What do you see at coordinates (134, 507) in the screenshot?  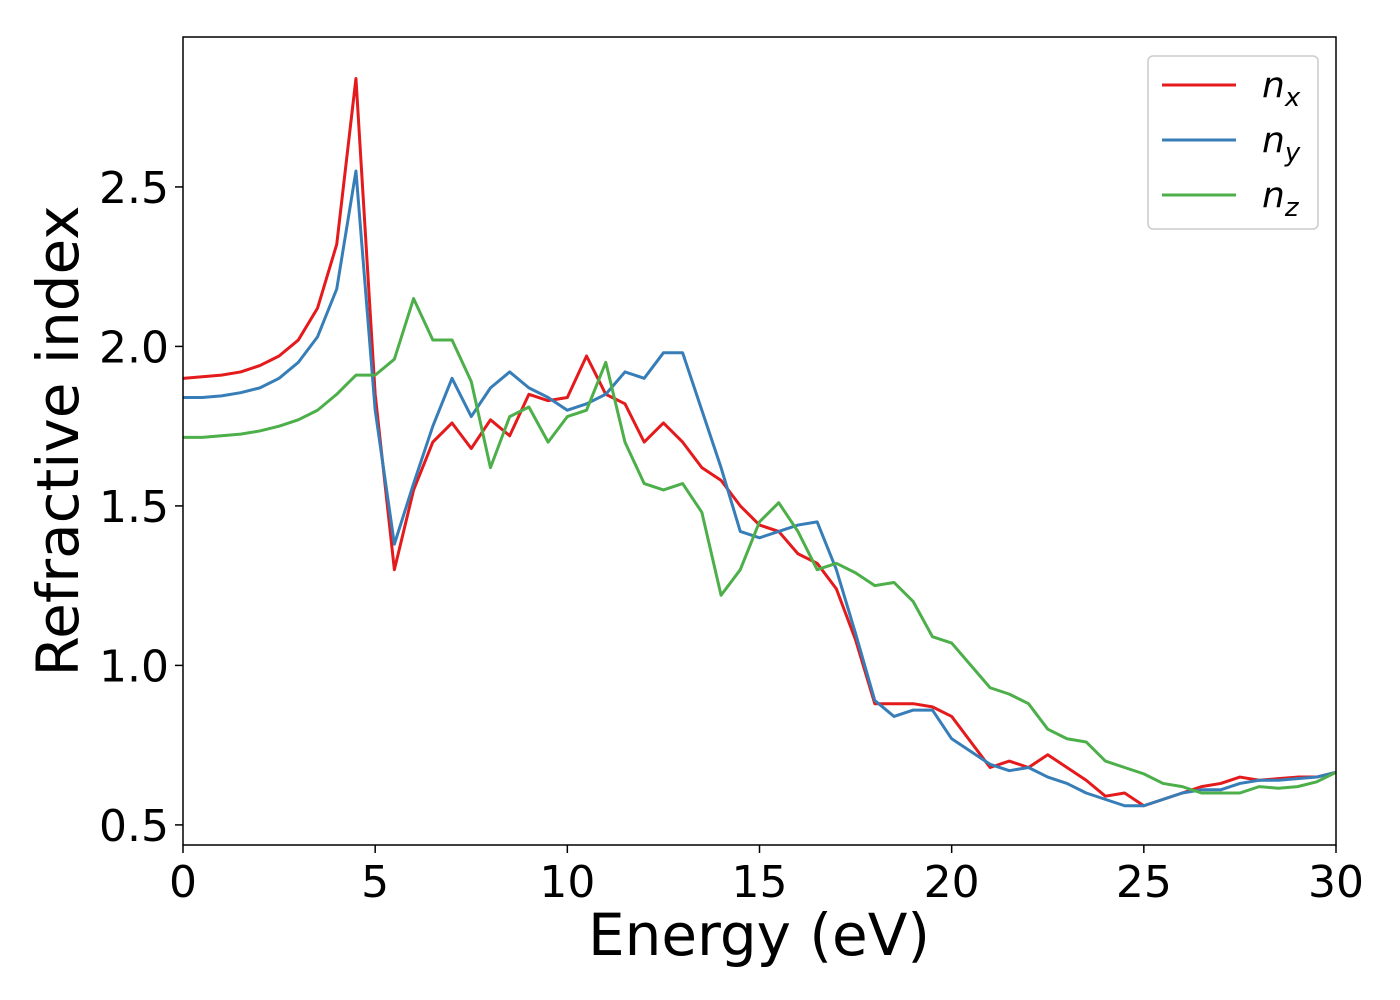 I see `y-tick-label: 1.5` at bounding box center [134, 507].